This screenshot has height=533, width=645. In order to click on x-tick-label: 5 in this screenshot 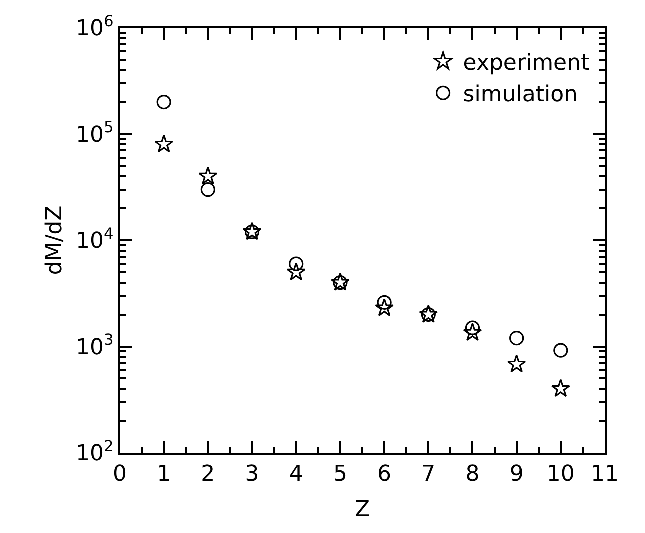, I will do `click(340, 475)`.